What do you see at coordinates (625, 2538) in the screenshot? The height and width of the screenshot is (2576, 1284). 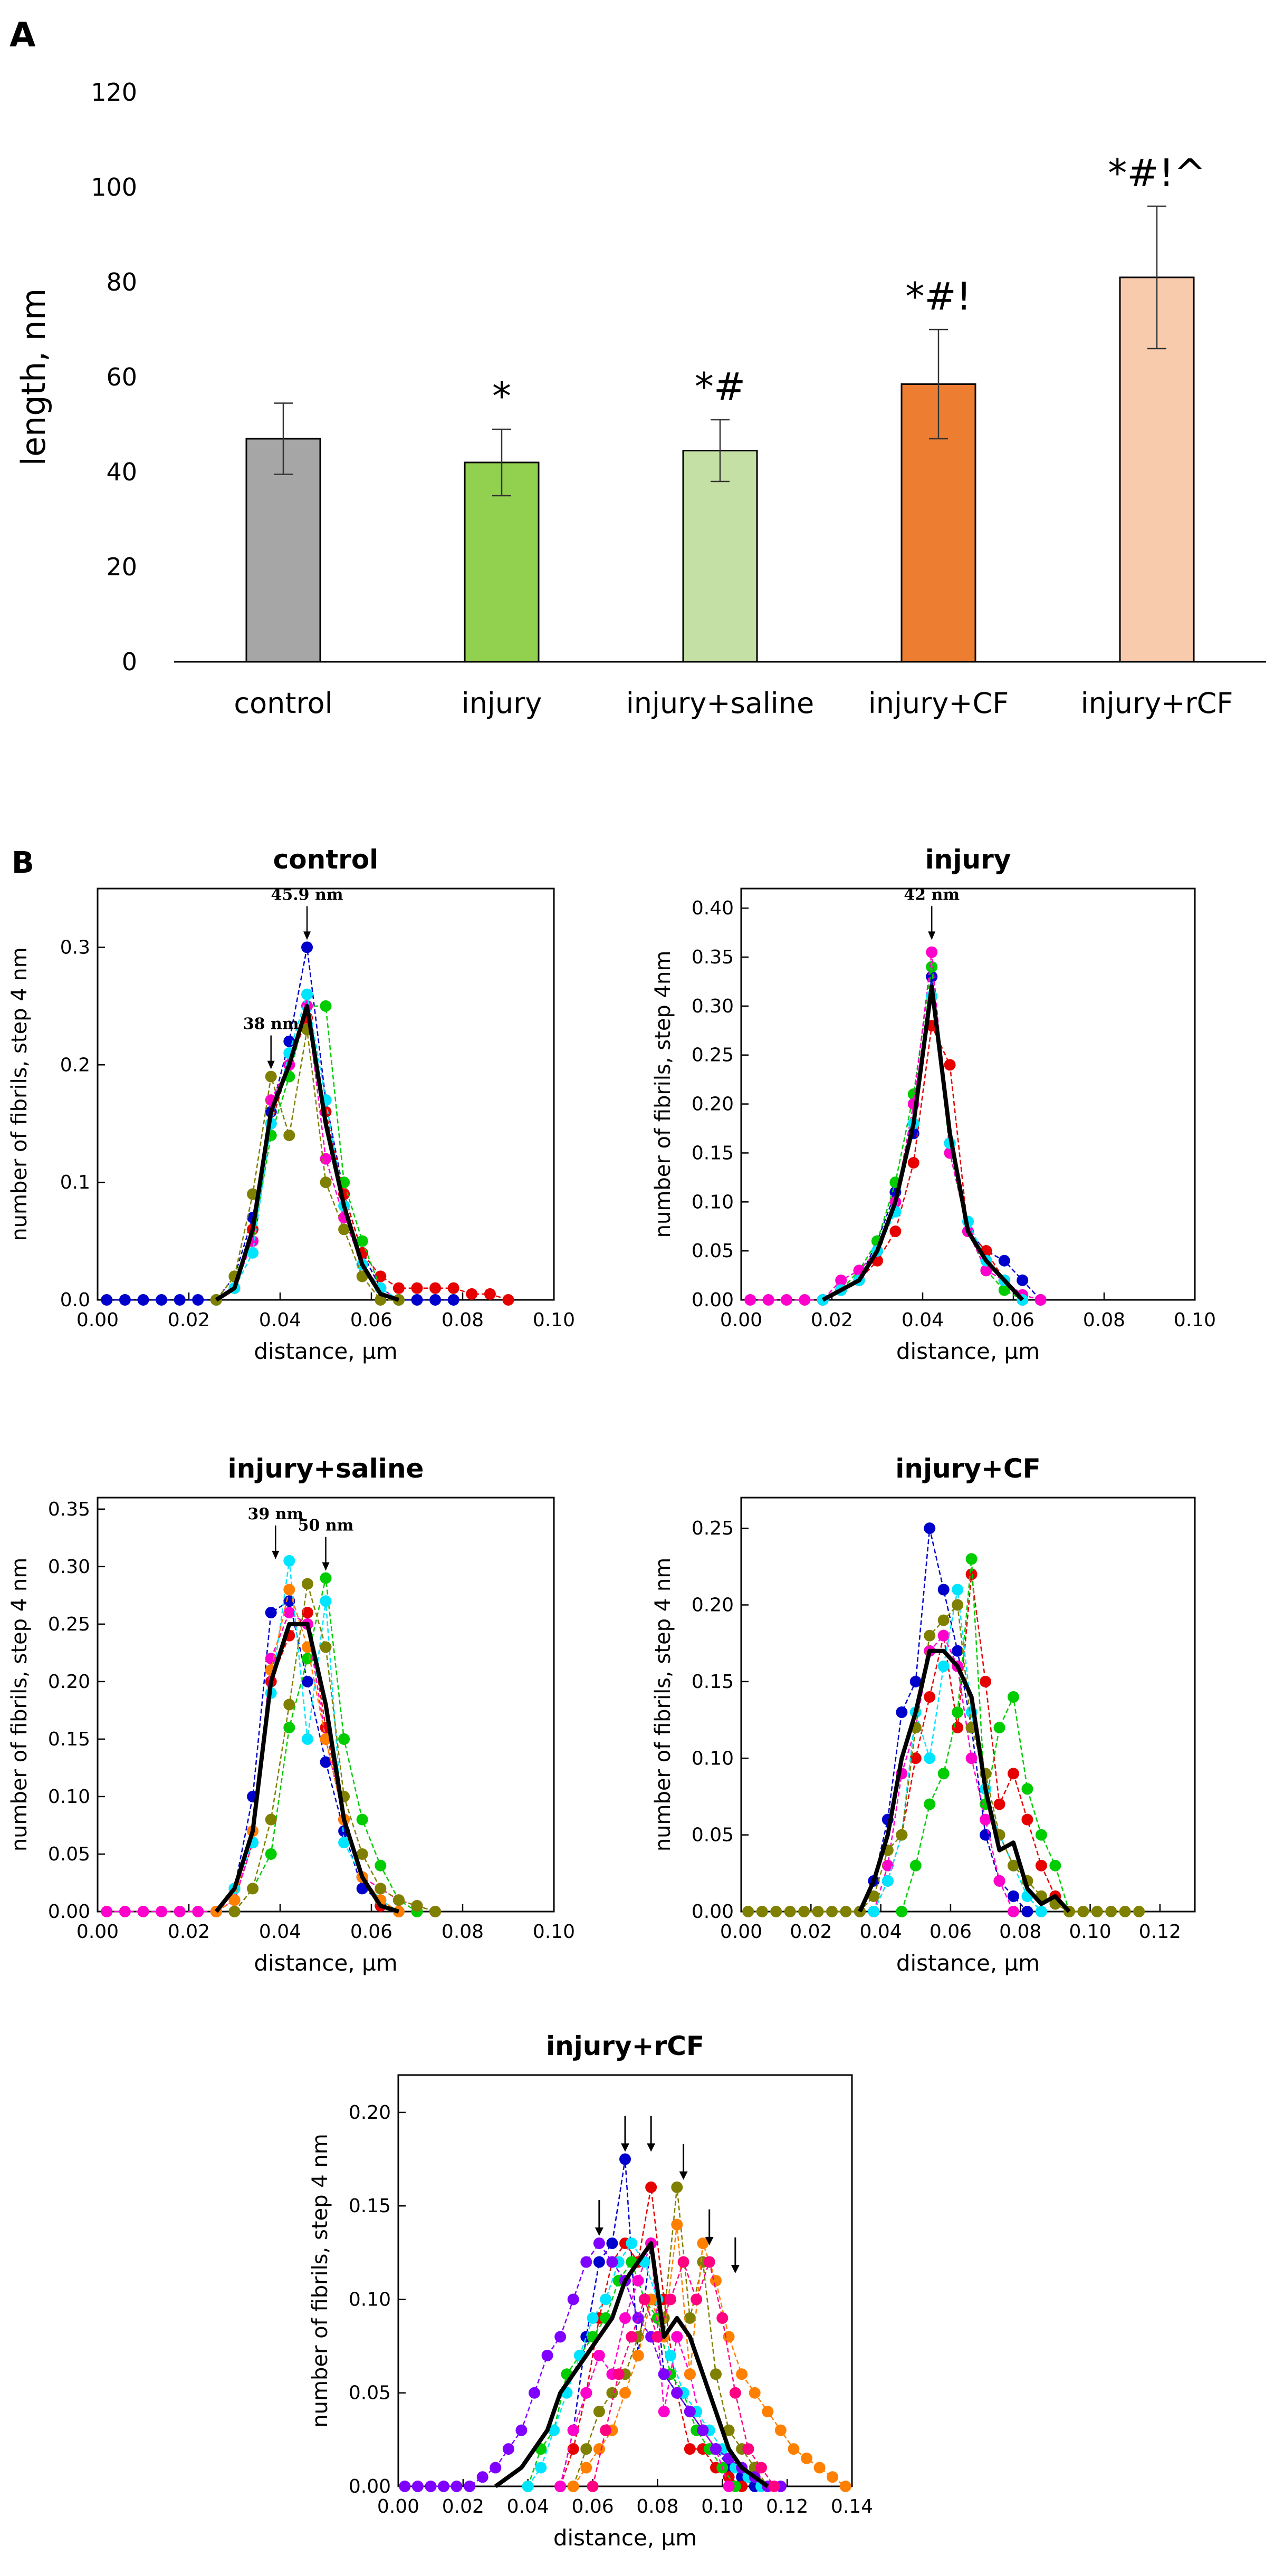 I see `x-axis-label: distance, µm` at bounding box center [625, 2538].